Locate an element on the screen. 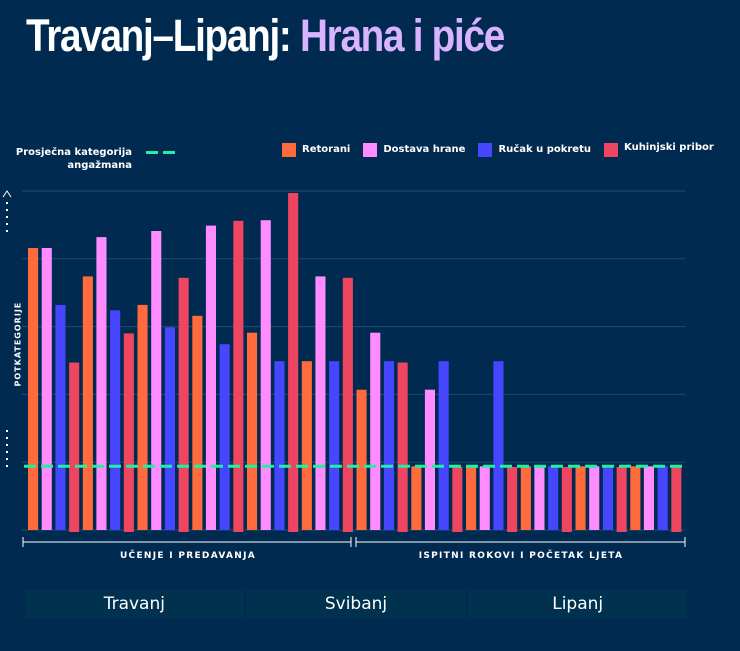 The height and width of the screenshot is (651, 740). legend-label: Kuhinjski pribor is located at coordinates (669, 147).